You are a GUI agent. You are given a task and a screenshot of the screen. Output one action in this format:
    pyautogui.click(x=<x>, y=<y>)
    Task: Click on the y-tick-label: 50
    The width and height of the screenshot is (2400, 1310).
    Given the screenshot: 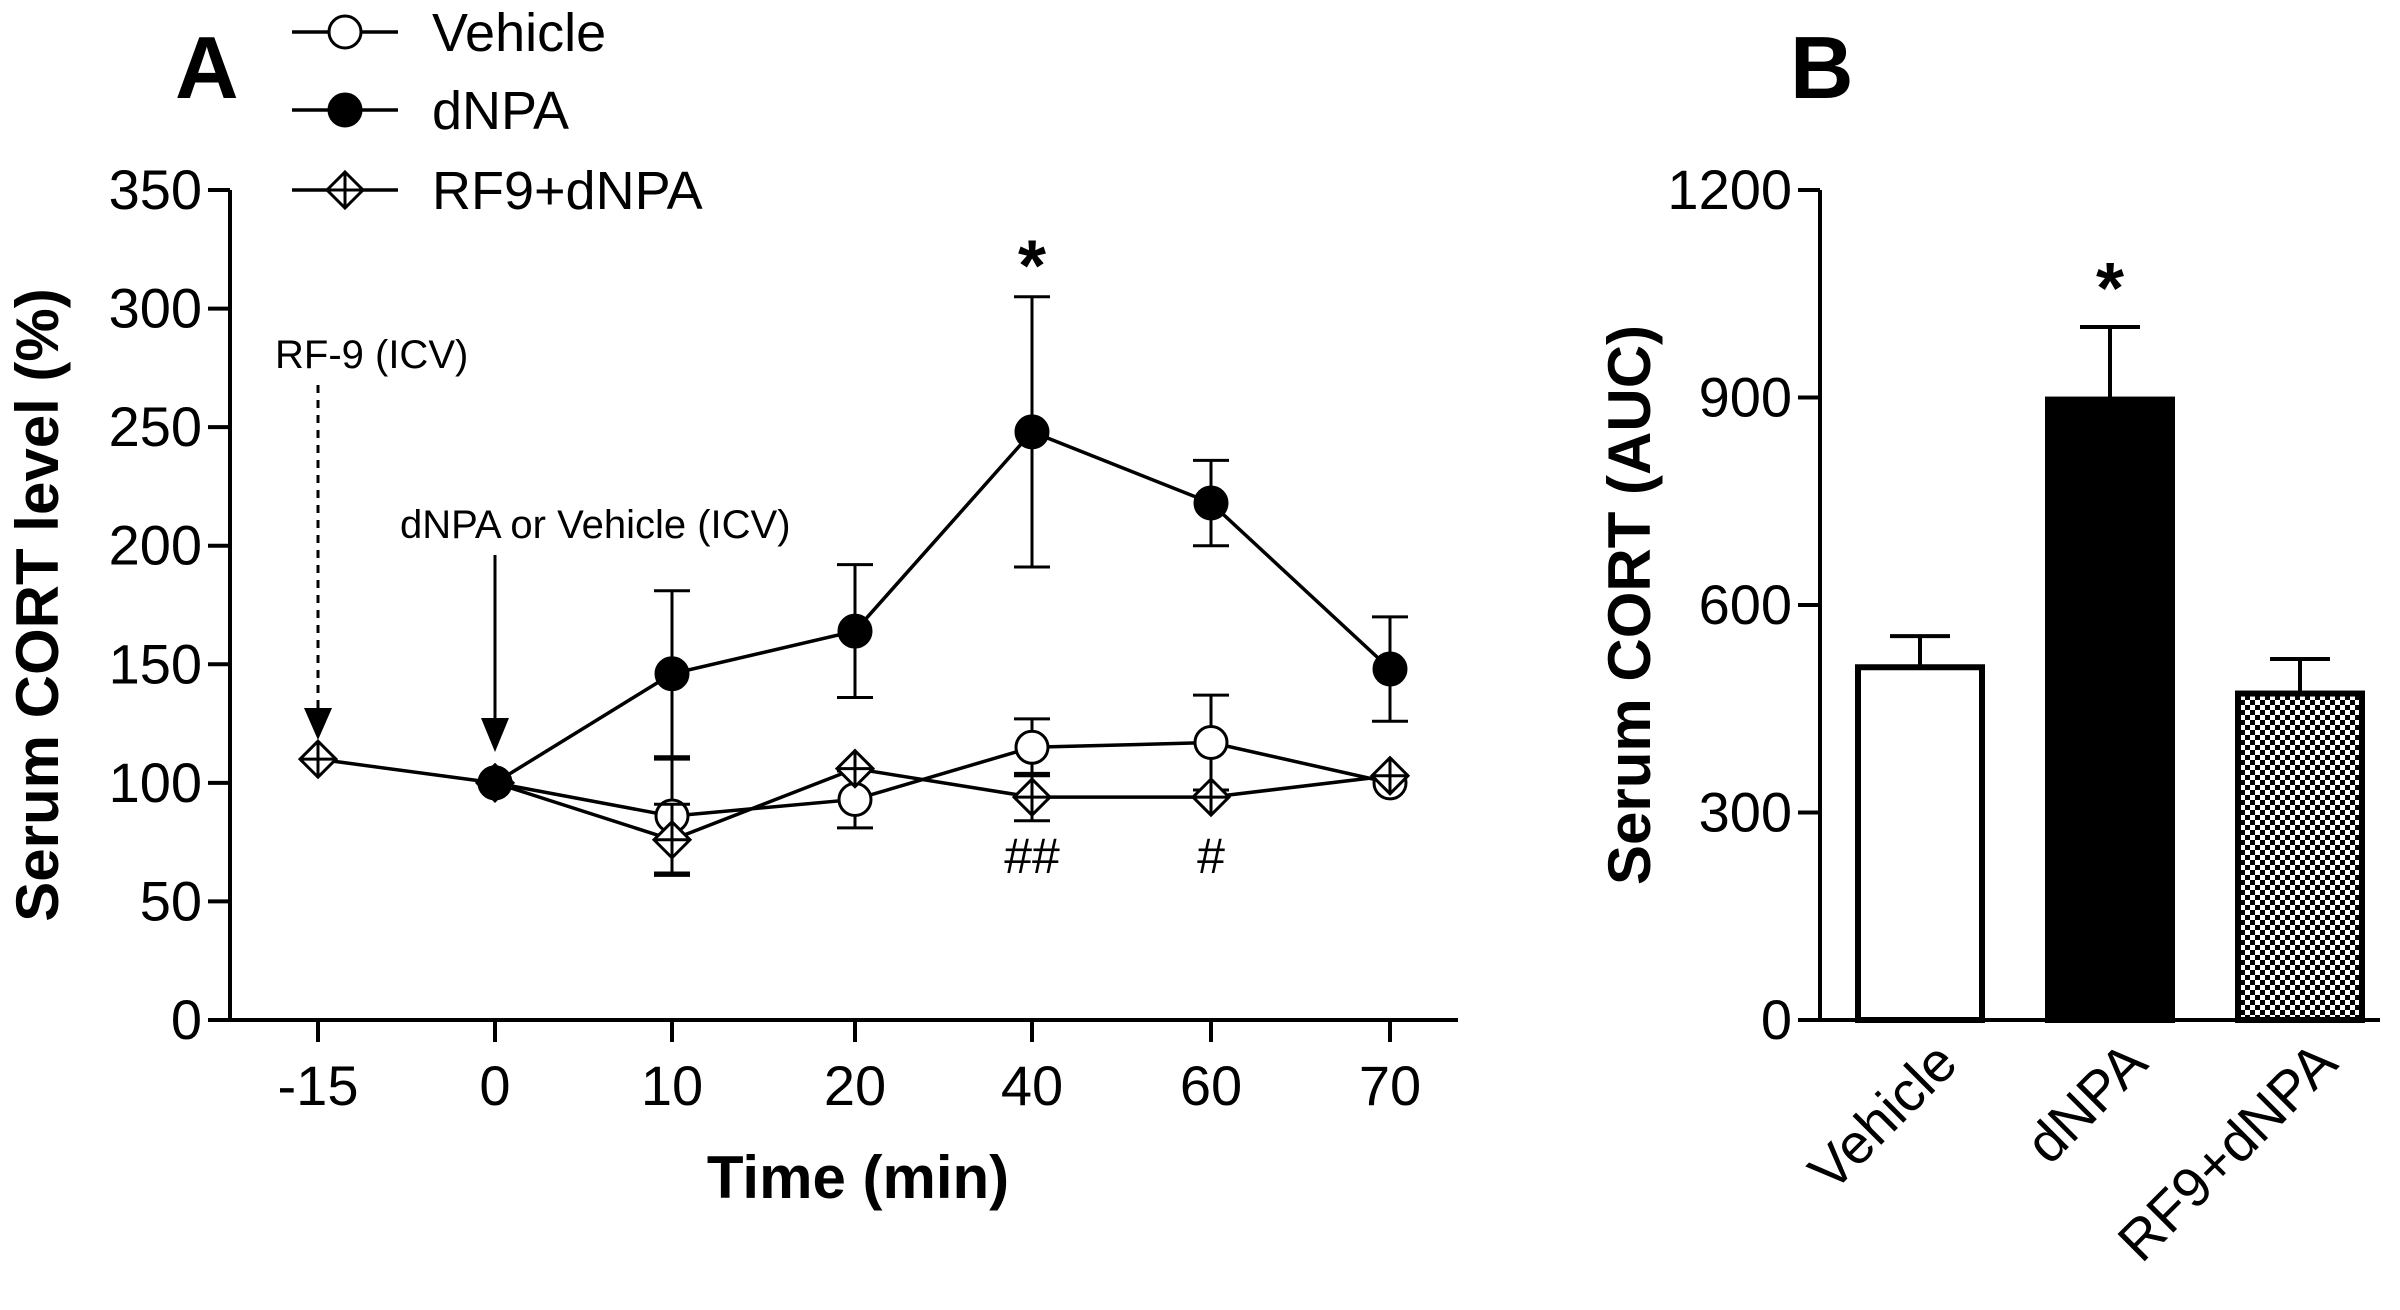 What is the action you would take?
    pyautogui.click(x=171, y=900)
    